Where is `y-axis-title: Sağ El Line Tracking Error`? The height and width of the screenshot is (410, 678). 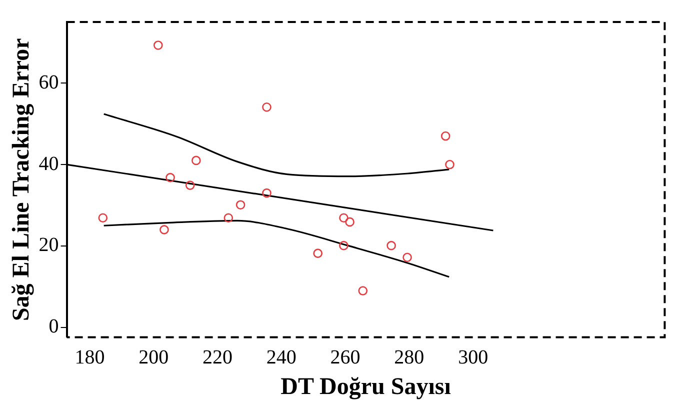 y-axis-title: Sağ El Line Tracking Error is located at coordinates (21, 179).